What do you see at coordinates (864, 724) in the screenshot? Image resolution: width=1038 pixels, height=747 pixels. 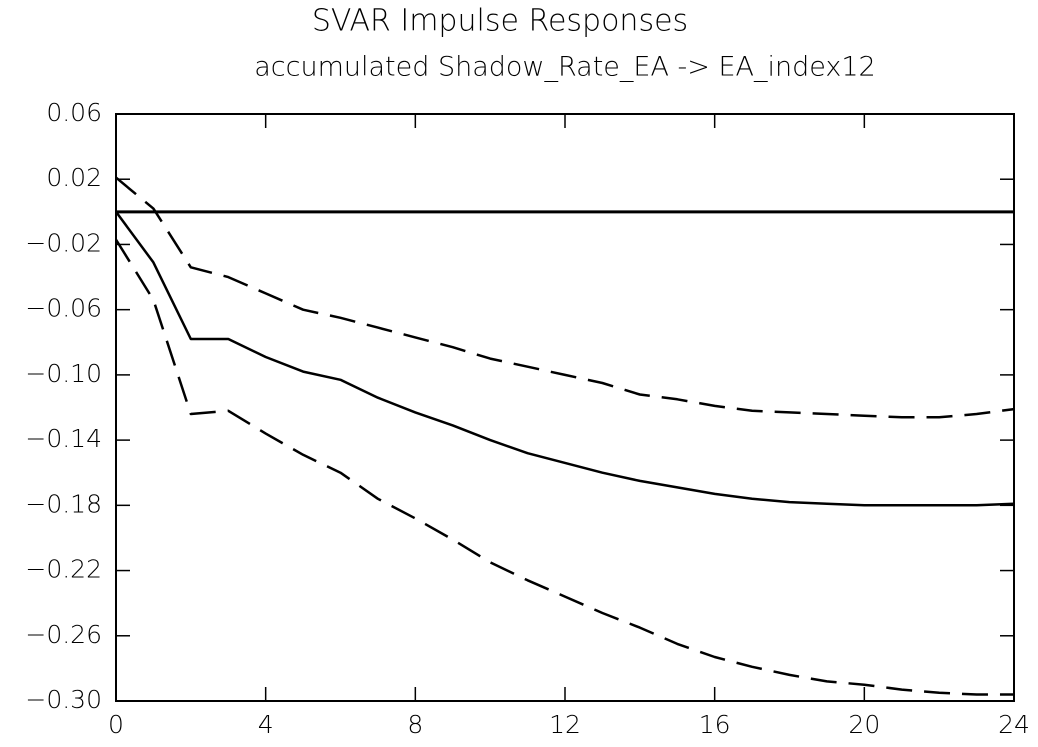 I see `x-tick-label: 20` at bounding box center [864, 724].